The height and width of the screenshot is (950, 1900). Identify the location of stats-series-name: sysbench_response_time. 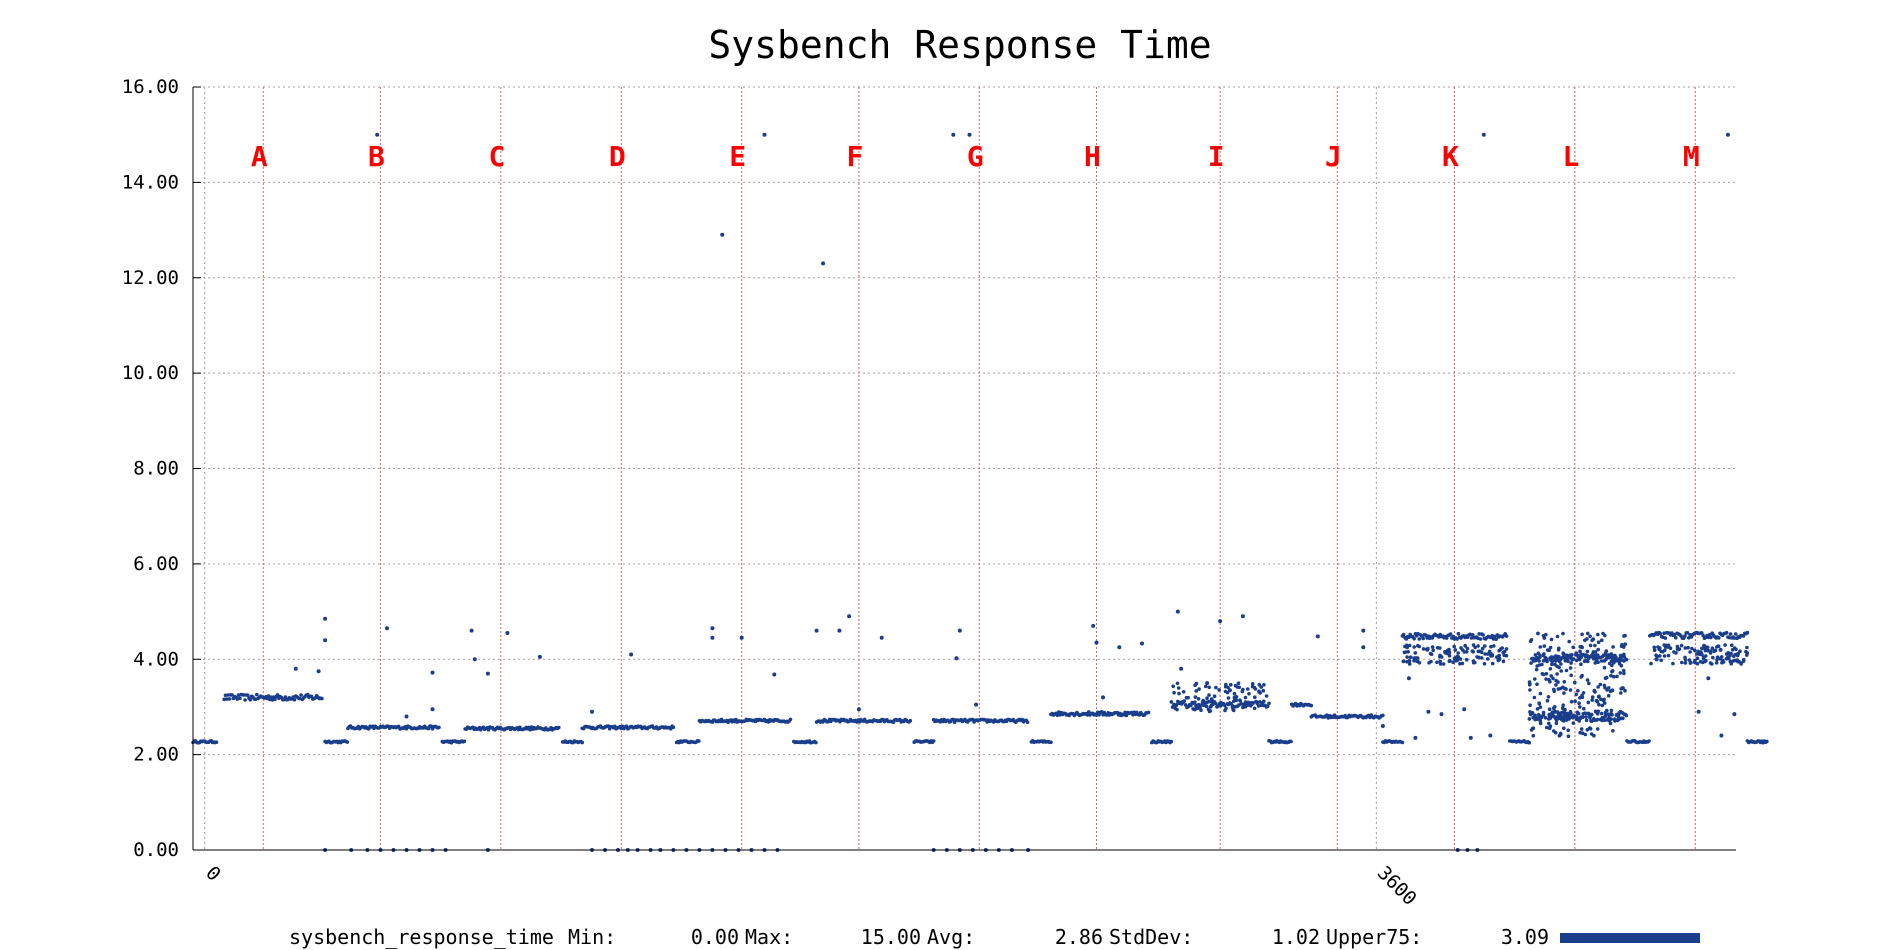
(421, 937).